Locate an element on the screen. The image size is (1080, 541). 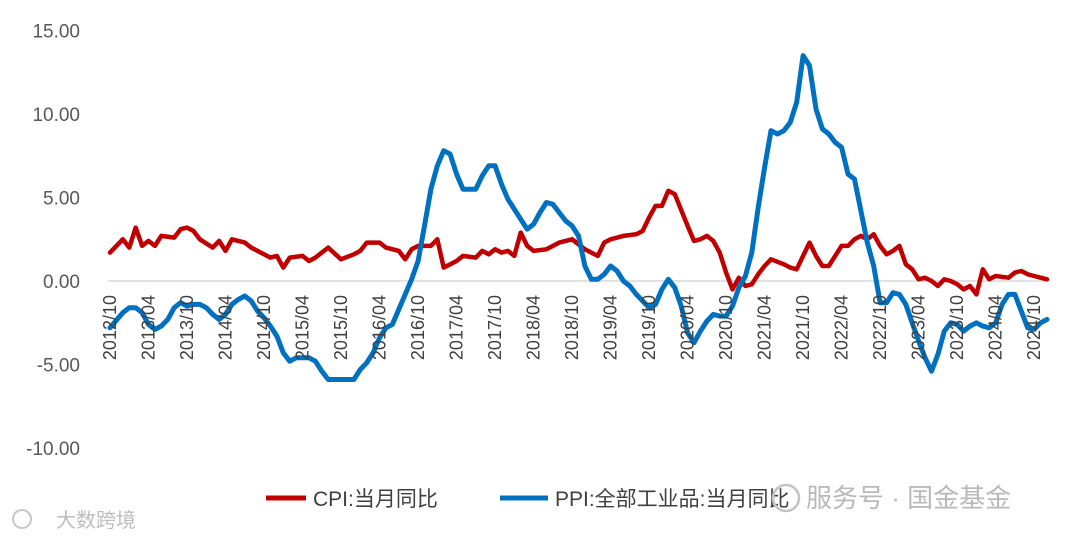
x-tick-label: 2013/10 is located at coordinates (187, 327).